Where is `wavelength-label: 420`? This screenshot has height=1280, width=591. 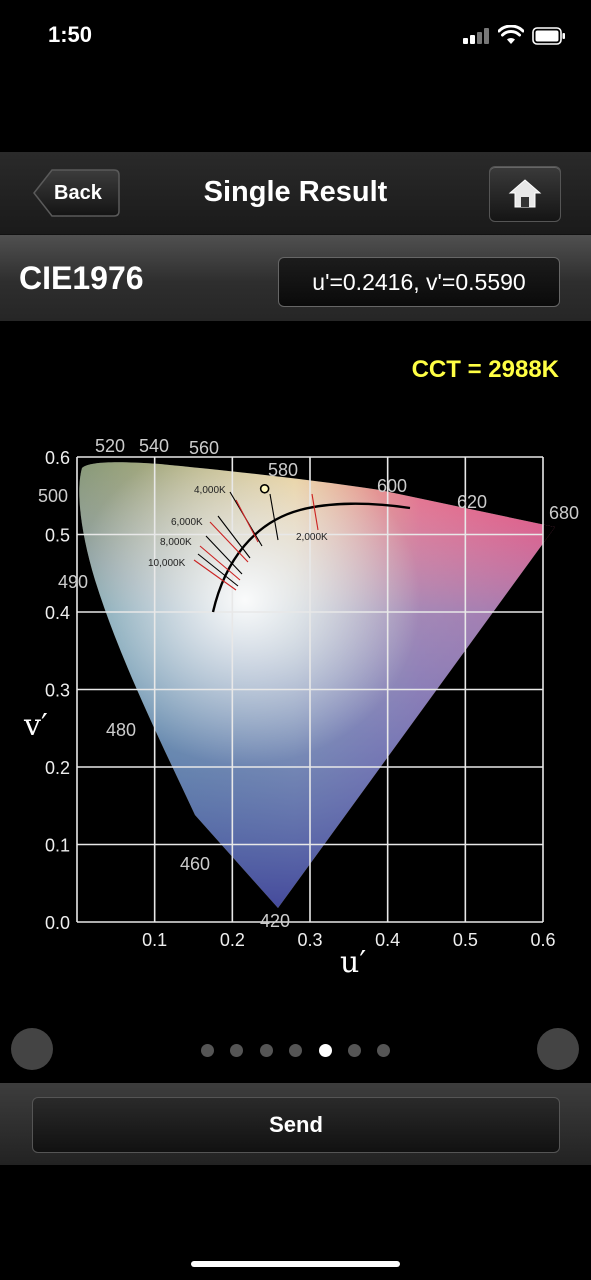
wavelength-label: 420 is located at coordinates (275, 921).